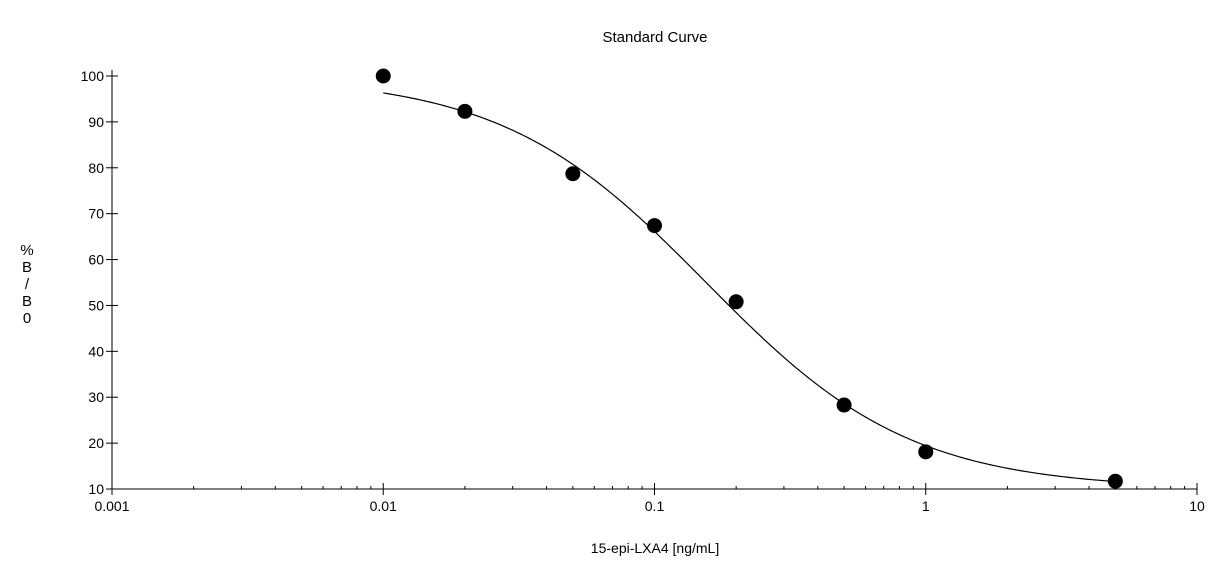 This screenshot has height=580, width=1229. I want to click on y-axis-label-char: 0, so click(27, 318).